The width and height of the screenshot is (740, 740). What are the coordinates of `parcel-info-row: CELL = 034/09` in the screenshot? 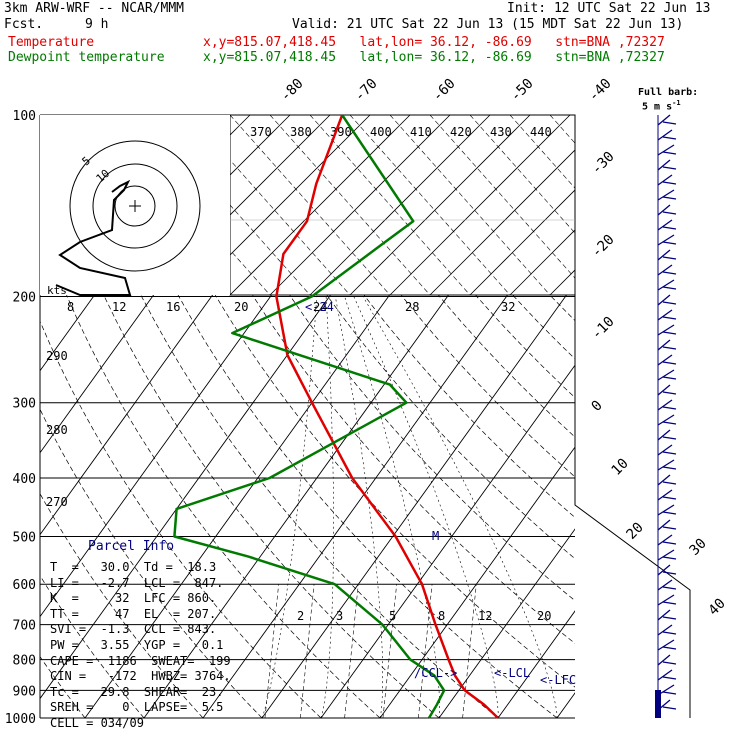 It's located at (97, 723).